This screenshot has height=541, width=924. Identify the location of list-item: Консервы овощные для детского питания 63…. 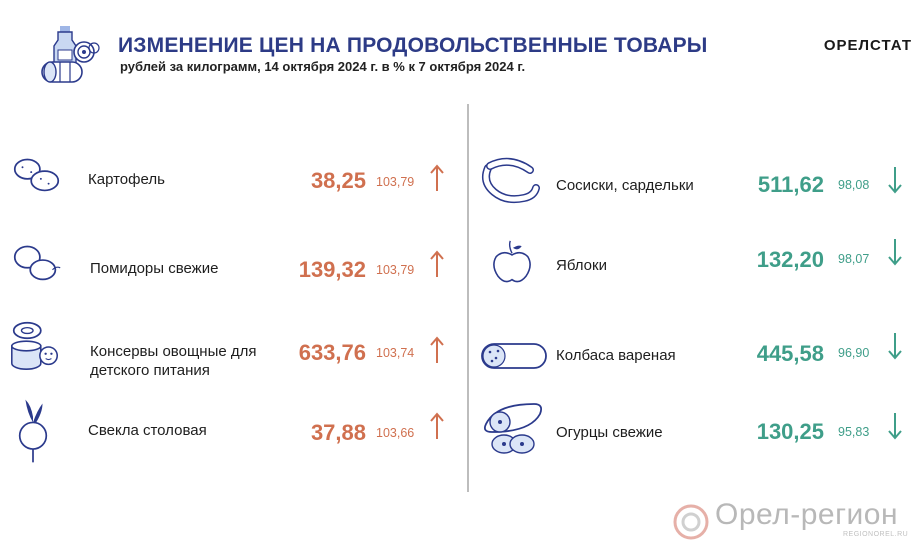
(230, 349).